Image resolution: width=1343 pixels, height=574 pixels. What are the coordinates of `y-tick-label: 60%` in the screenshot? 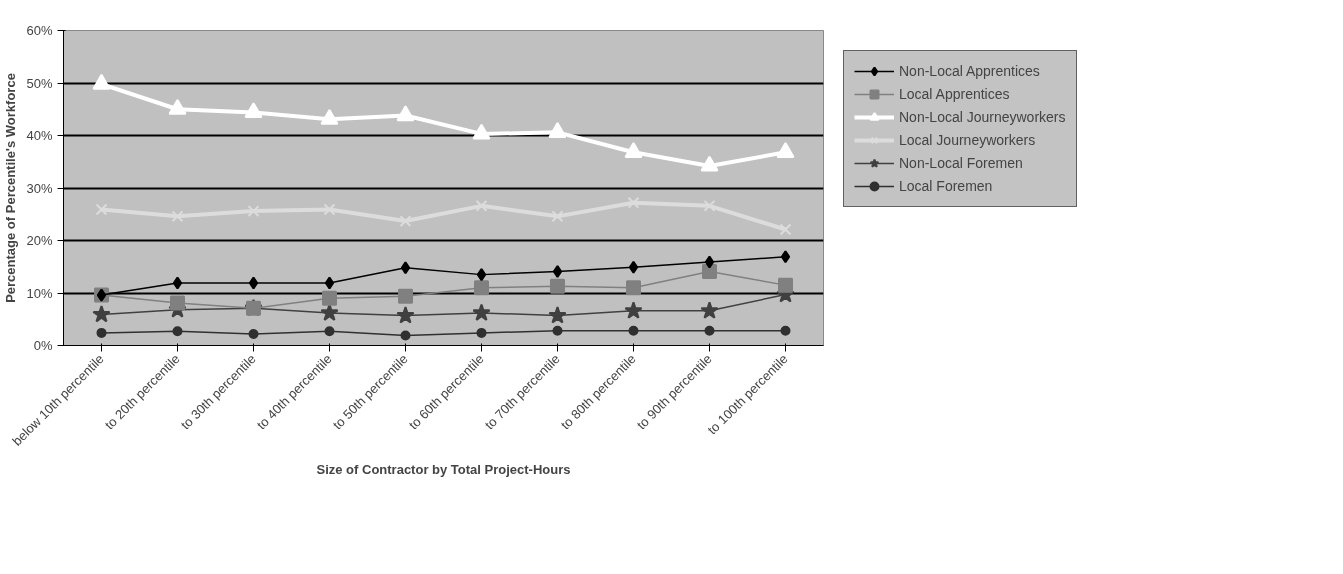 It's located at (39, 30).